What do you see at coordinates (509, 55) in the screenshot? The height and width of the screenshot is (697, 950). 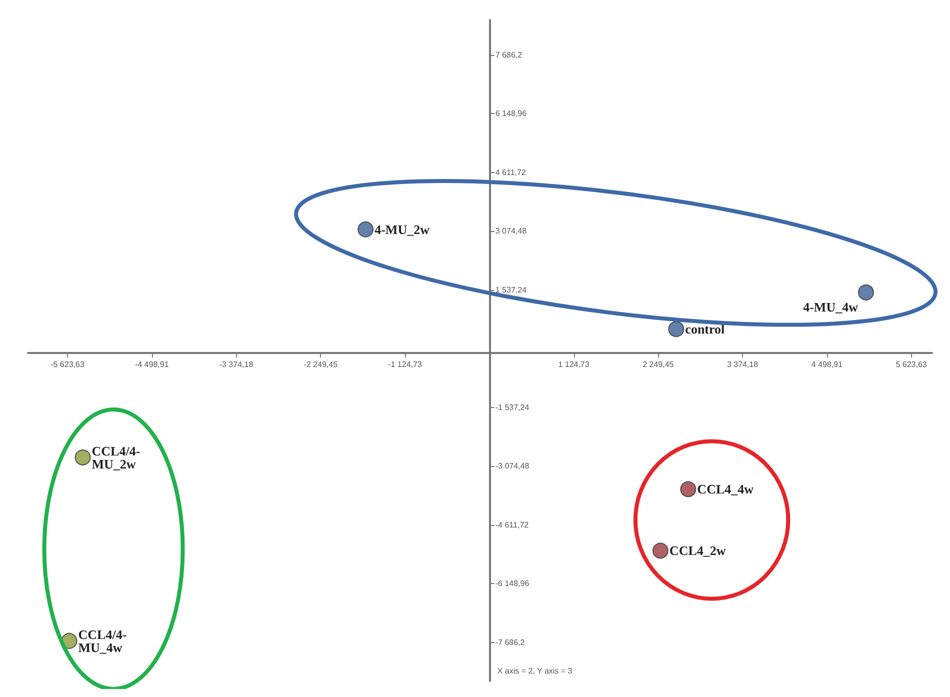 I see `y-tick-label: 7 686,2` at bounding box center [509, 55].